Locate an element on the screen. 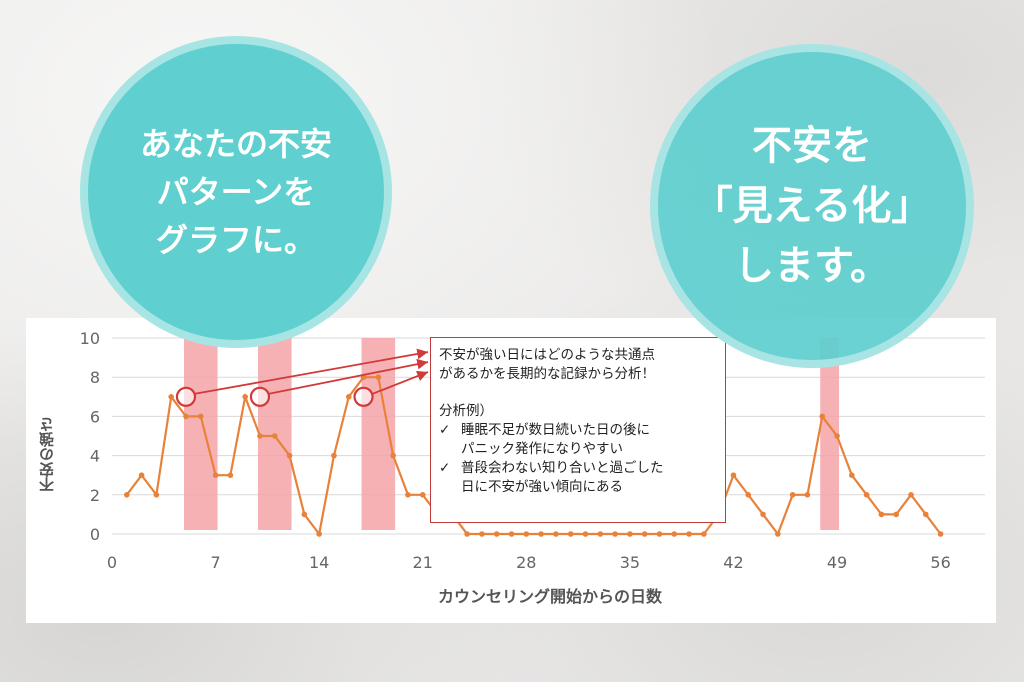 The height and width of the screenshot is (682, 1024). callout-heading-line: 不安が強い日にはどのような共通点 is located at coordinates (547, 355).